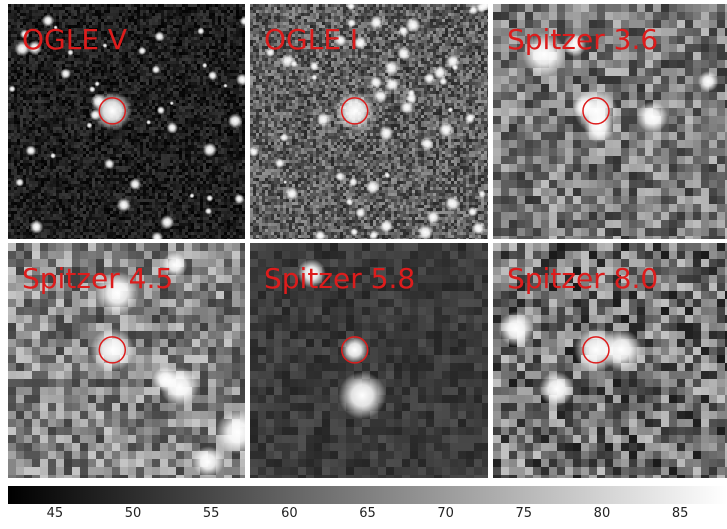 The height and width of the screenshot is (529, 727). I want to click on panel-spitzer-8-0: Spitzer 8.0, so click(610, 360).